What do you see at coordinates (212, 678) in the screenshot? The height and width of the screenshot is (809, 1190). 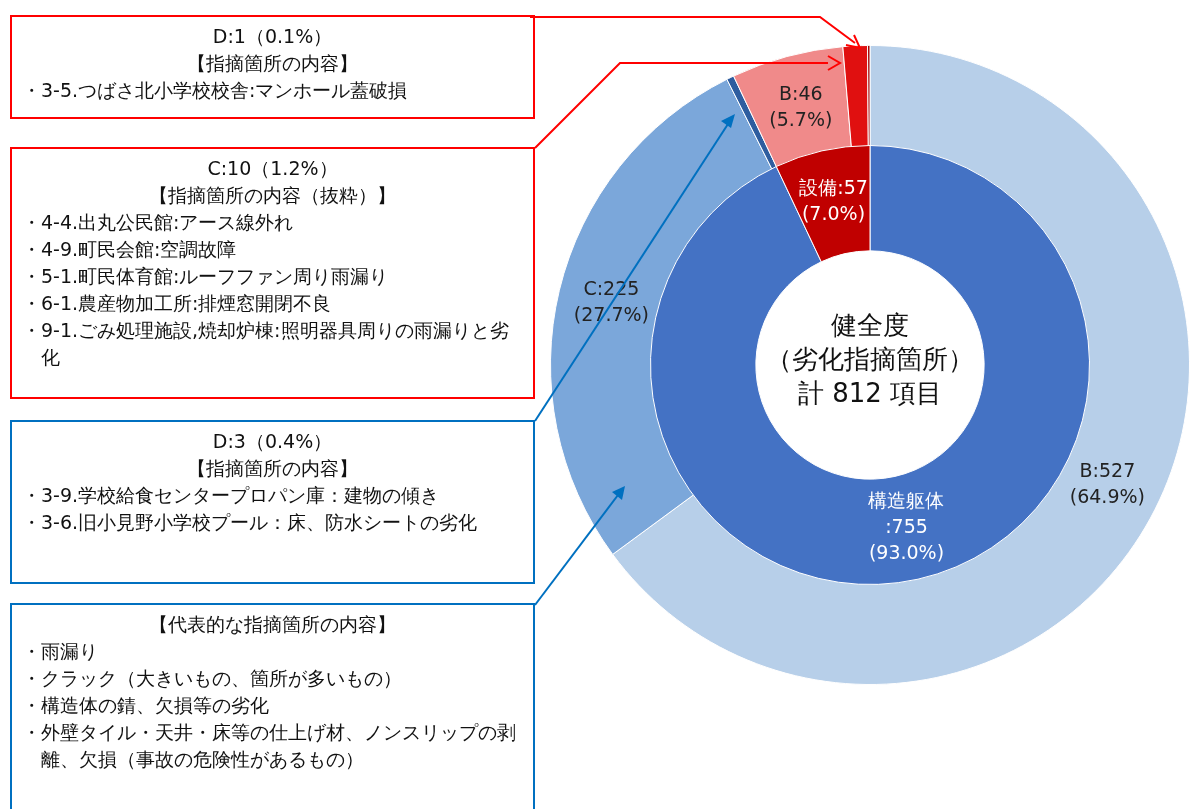 I see `text: ・クラック（大きいもの、箇所が多いもの）` at bounding box center [212, 678].